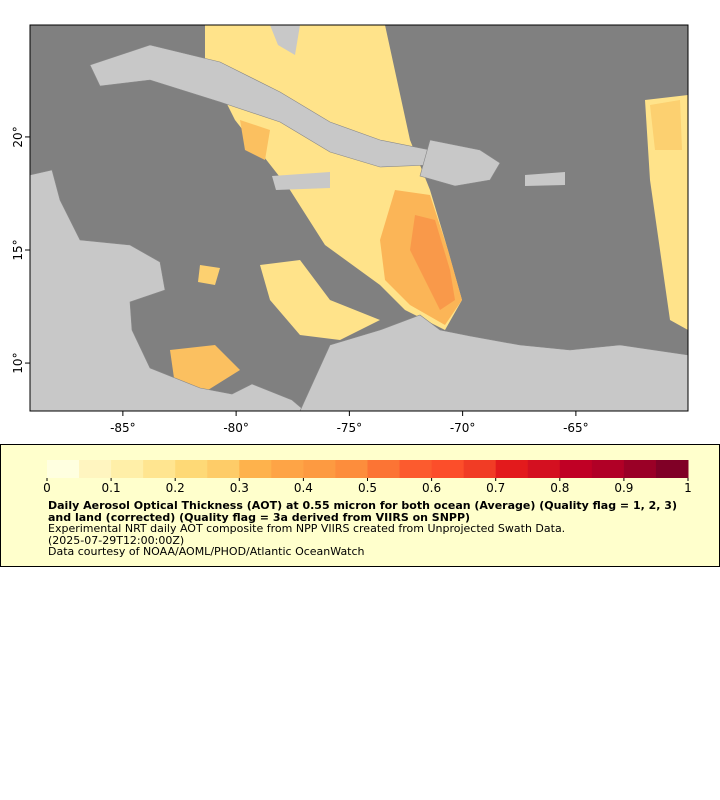 This screenshot has height=800, width=720. What do you see at coordinates (463, 428) in the screenshot?
I see `x-tick-label: -70°` at bounding box center [463, 428].